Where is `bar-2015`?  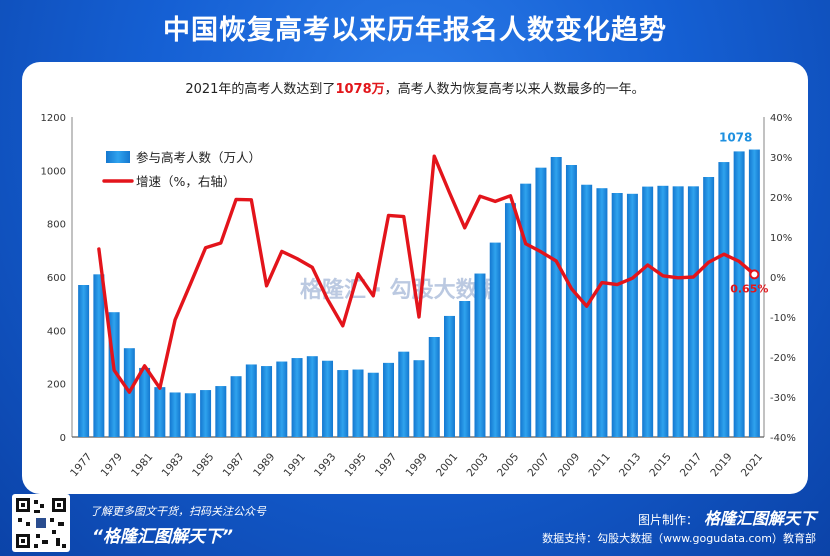 bar-2015 is located at coordinates (663, 311).